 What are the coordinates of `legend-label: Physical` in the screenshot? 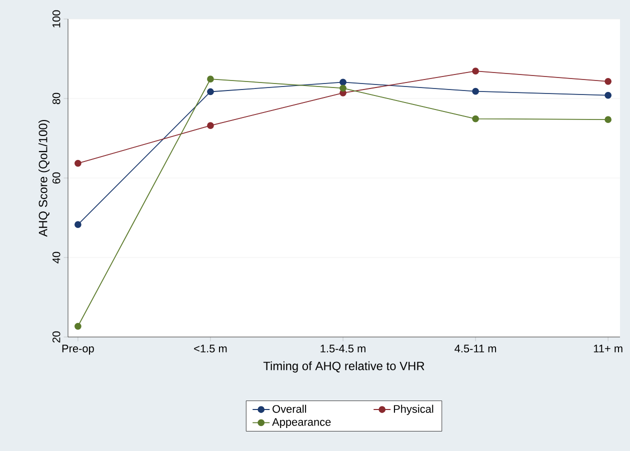 It's located at (414, 409).